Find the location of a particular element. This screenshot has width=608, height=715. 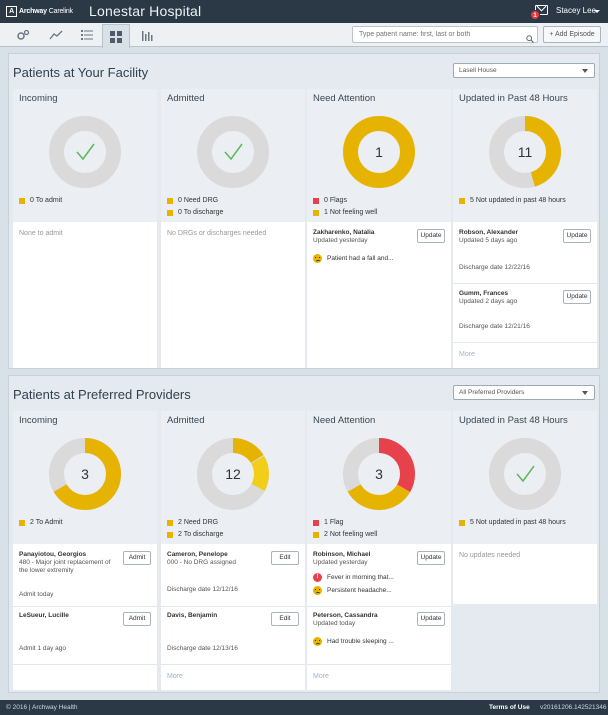

version: v20161206.142521346 is located at coordinates (573, 707).